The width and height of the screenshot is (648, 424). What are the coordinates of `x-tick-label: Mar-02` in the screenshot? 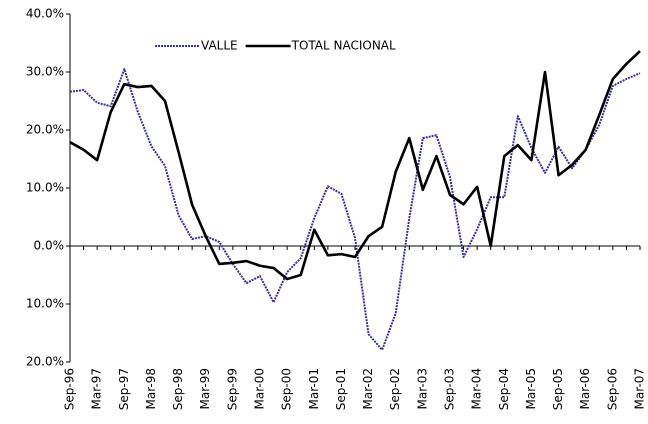 It's located at (368, 388).